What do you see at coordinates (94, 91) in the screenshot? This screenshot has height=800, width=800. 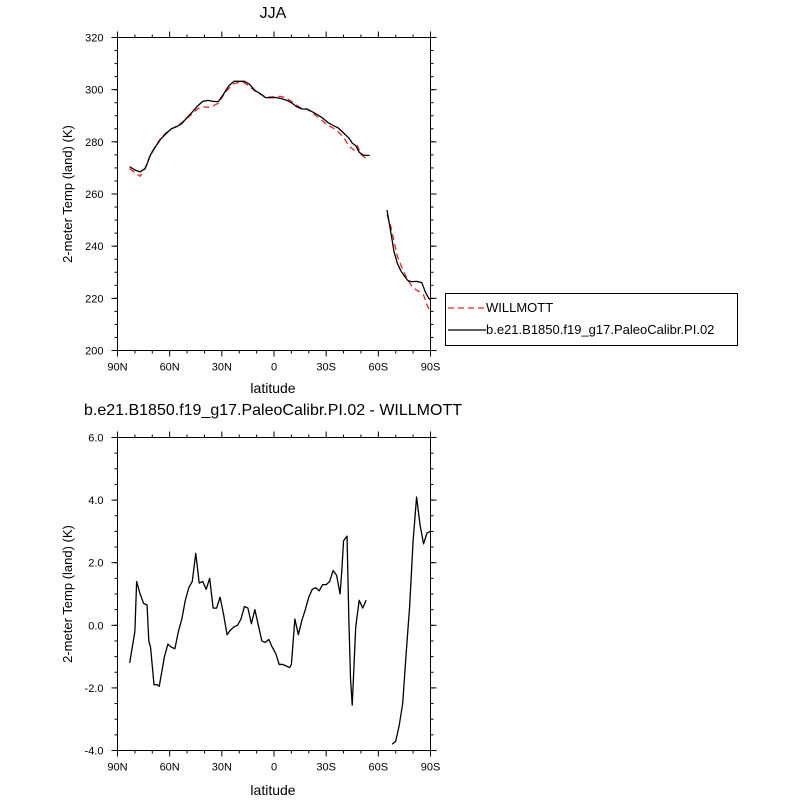 I see `top-ytick-label: 300` at bounding box center [94, 91].